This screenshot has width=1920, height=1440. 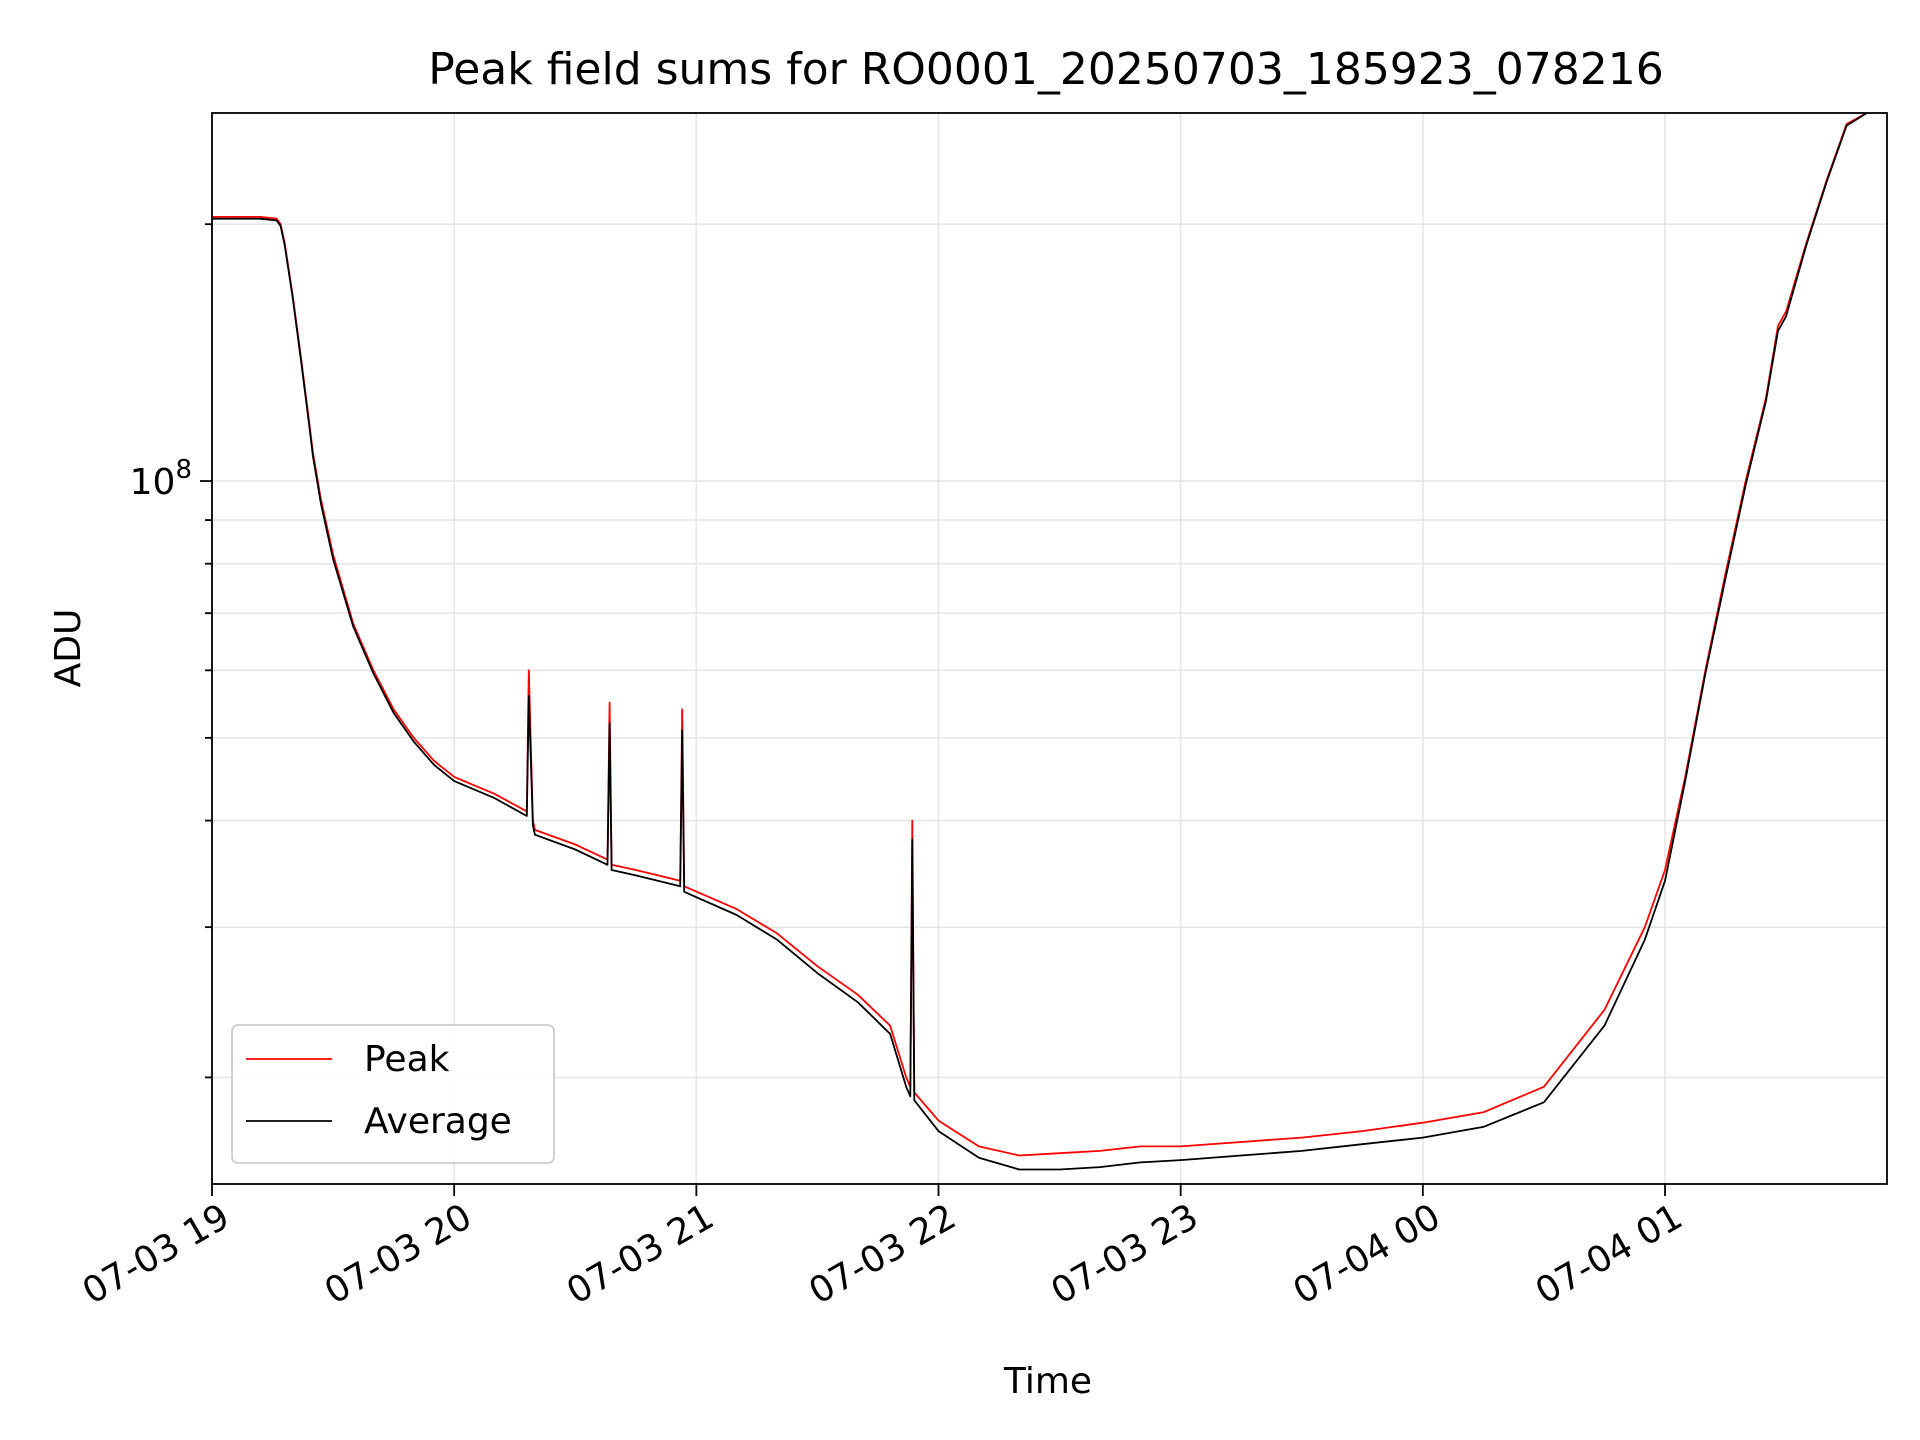 What do you see at coordinates (1047, 1381) in the screenshot?
I see `x-axis-label: Time` at bounding box center [1047, 1381].